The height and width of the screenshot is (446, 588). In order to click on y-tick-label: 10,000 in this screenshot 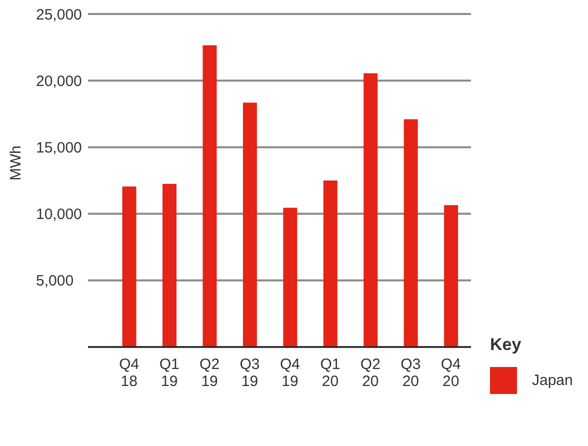, I will do `click(59, 215)`.